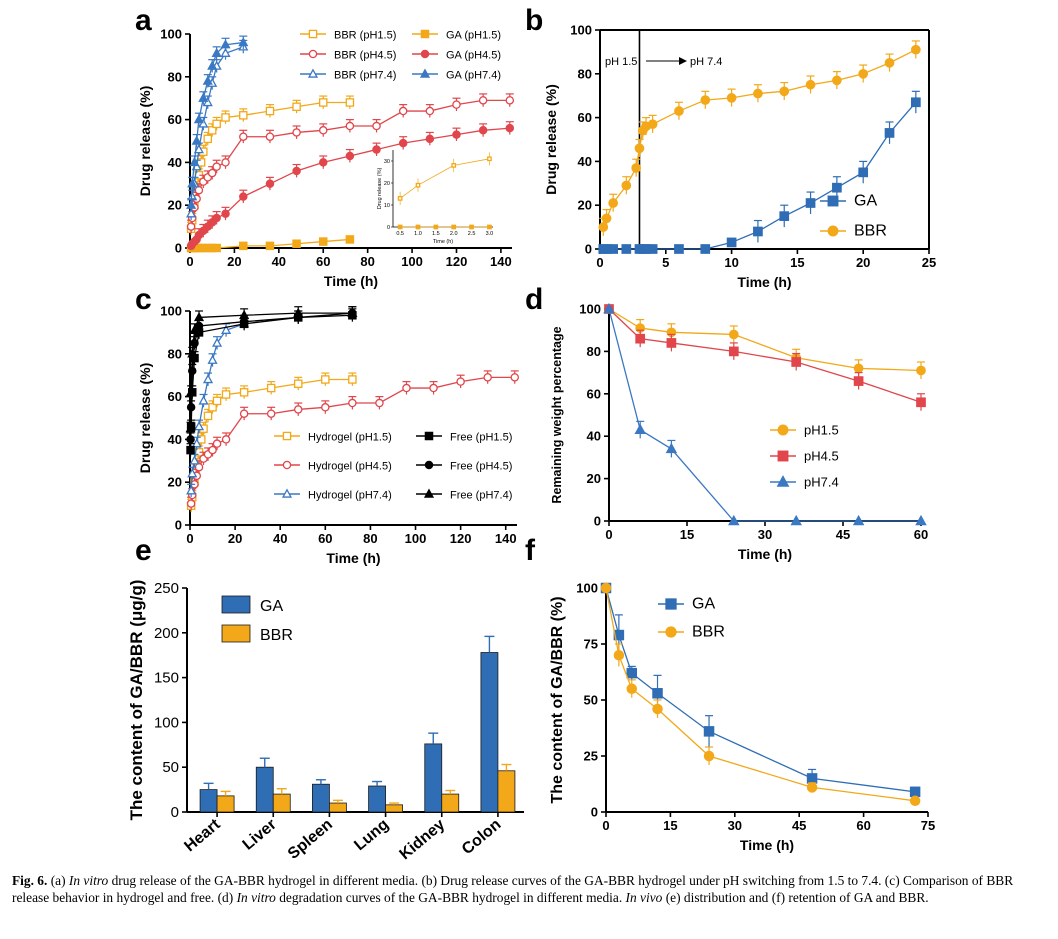  Describe the element at coordinates (433, 778) in the screenshot. I see `bar` at that location.